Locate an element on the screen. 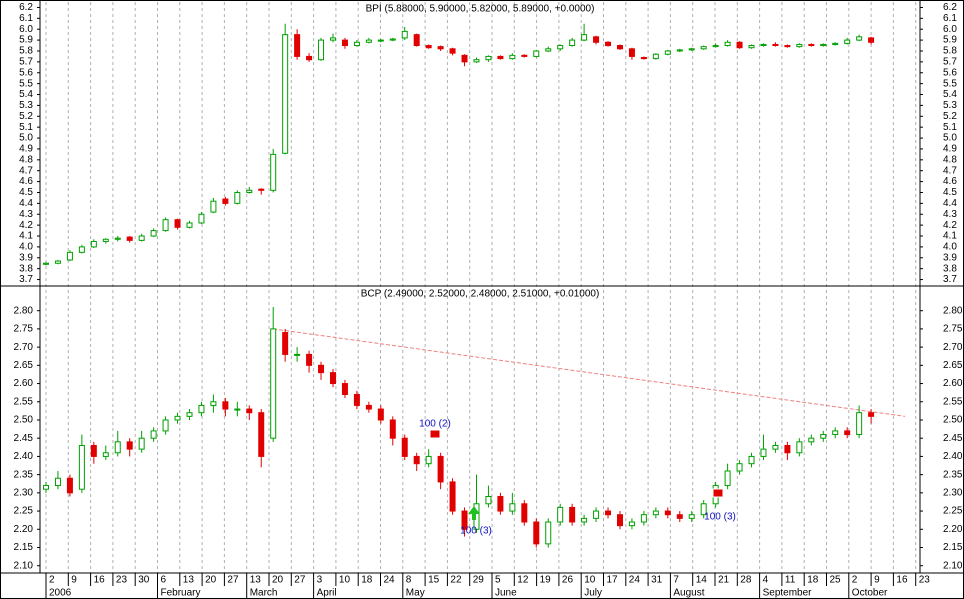 The width and height of the screenshot is (964, 599). x-tick-label: 24 is located at coordinates (635, 580).